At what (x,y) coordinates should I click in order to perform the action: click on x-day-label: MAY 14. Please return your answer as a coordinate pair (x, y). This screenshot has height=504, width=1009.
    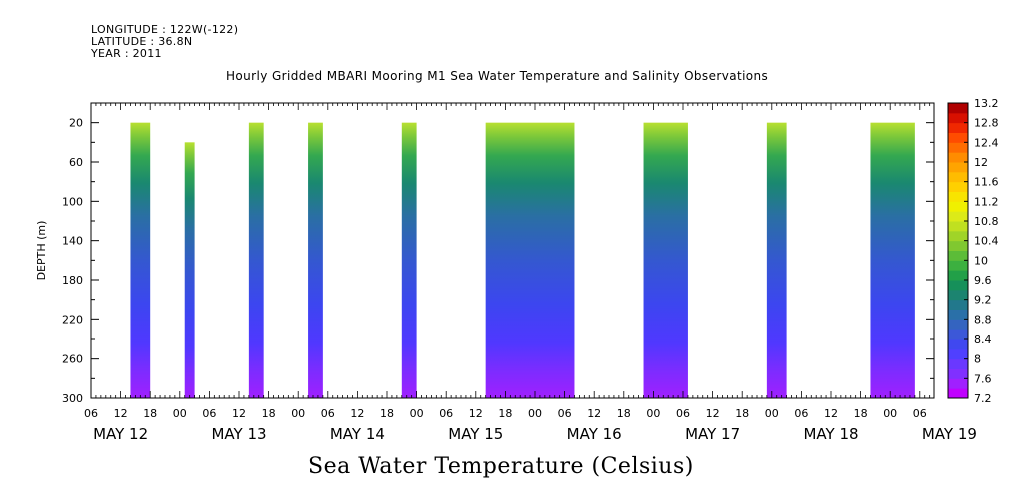
    Looking at the image, I should click on (357, 434).